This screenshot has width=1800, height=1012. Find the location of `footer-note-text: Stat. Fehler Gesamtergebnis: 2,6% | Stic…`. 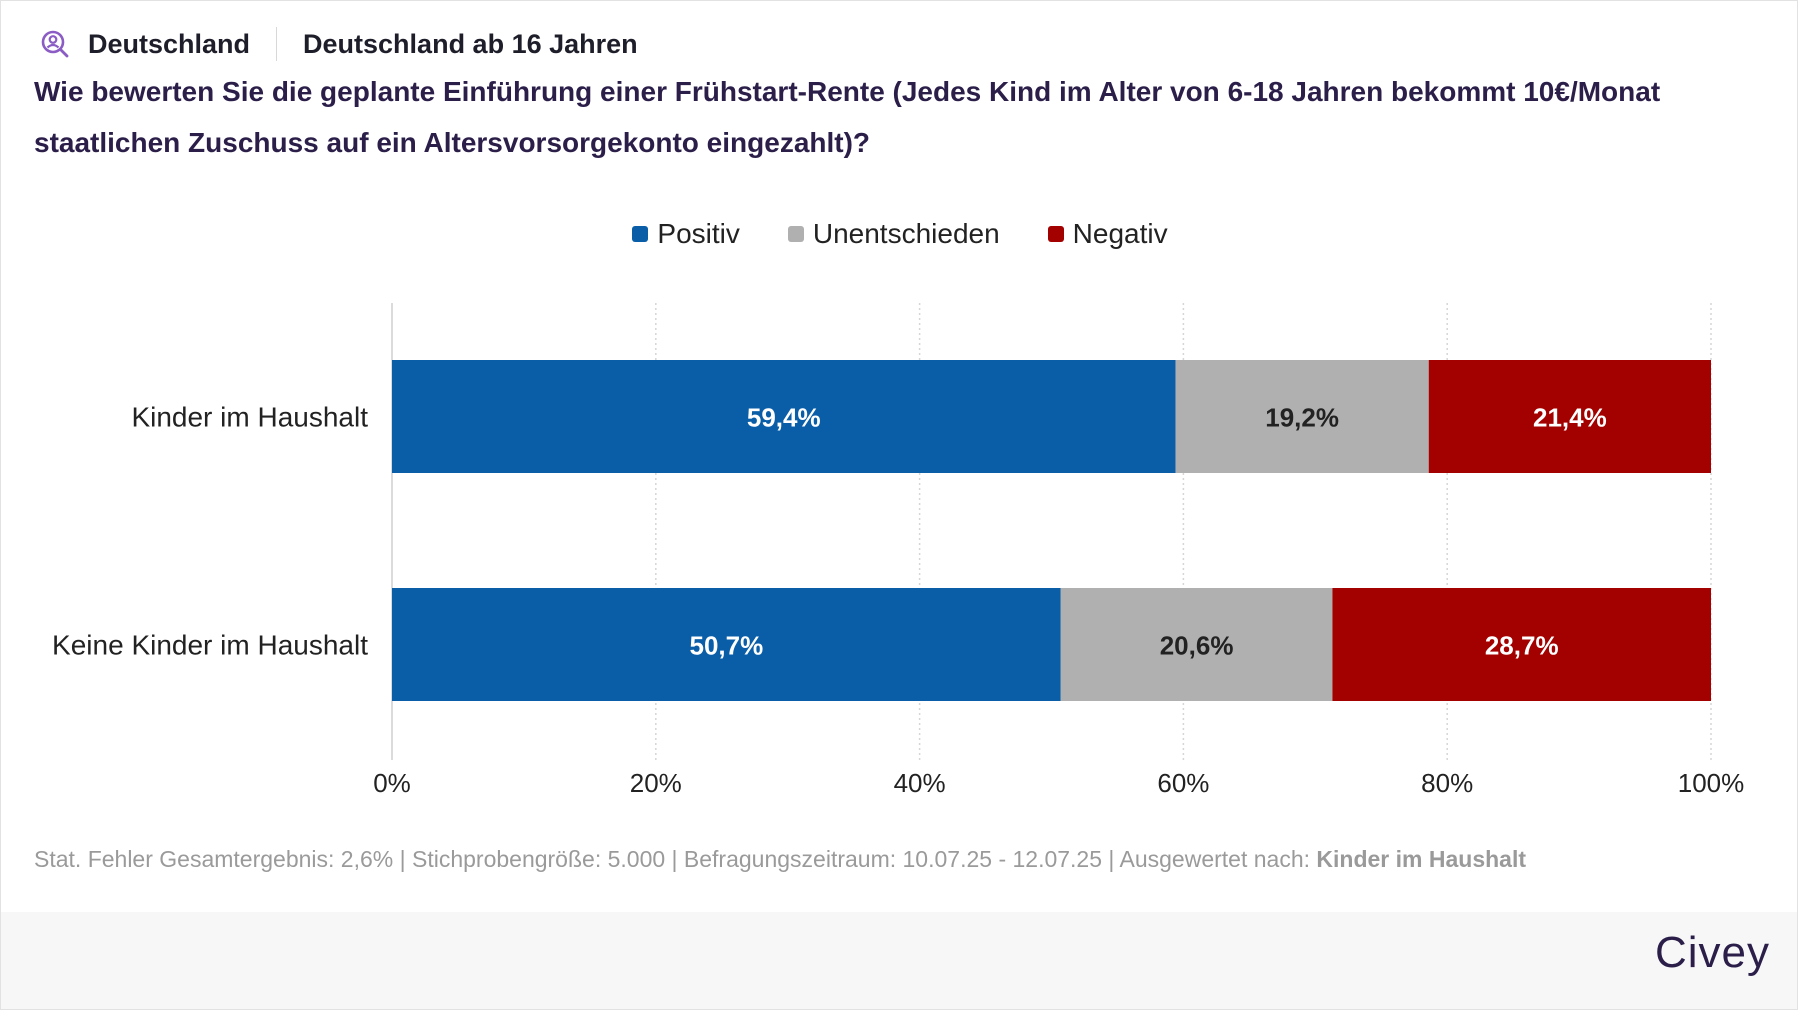

footer-note-text: Stat. Fehler Gesamtergebnis: 2,6% | Stic… is located at coordinates (675, 859).